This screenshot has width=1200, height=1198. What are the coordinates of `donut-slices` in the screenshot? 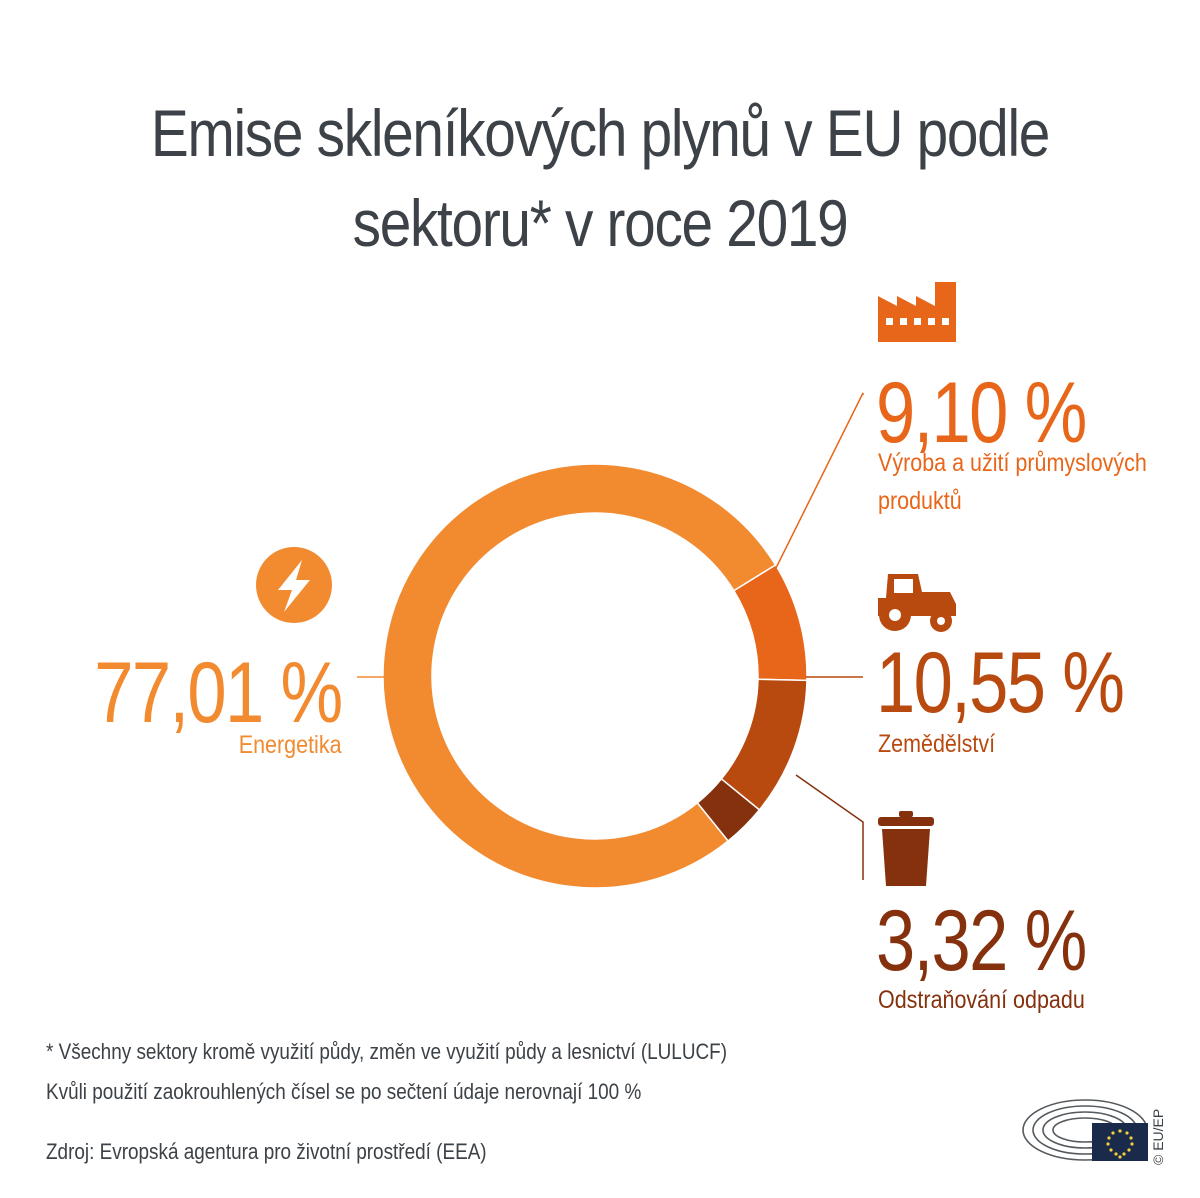 It's located at (595, 676).